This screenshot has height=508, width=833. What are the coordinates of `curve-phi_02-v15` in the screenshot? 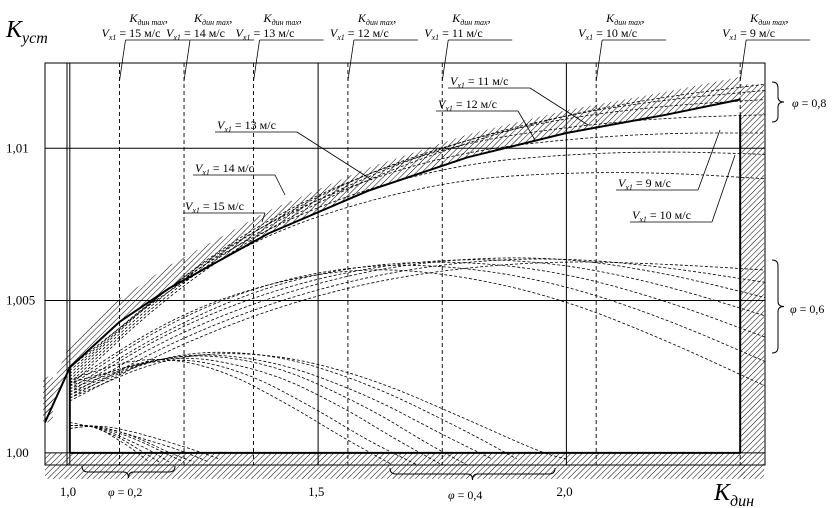 It's located at (109, 442).